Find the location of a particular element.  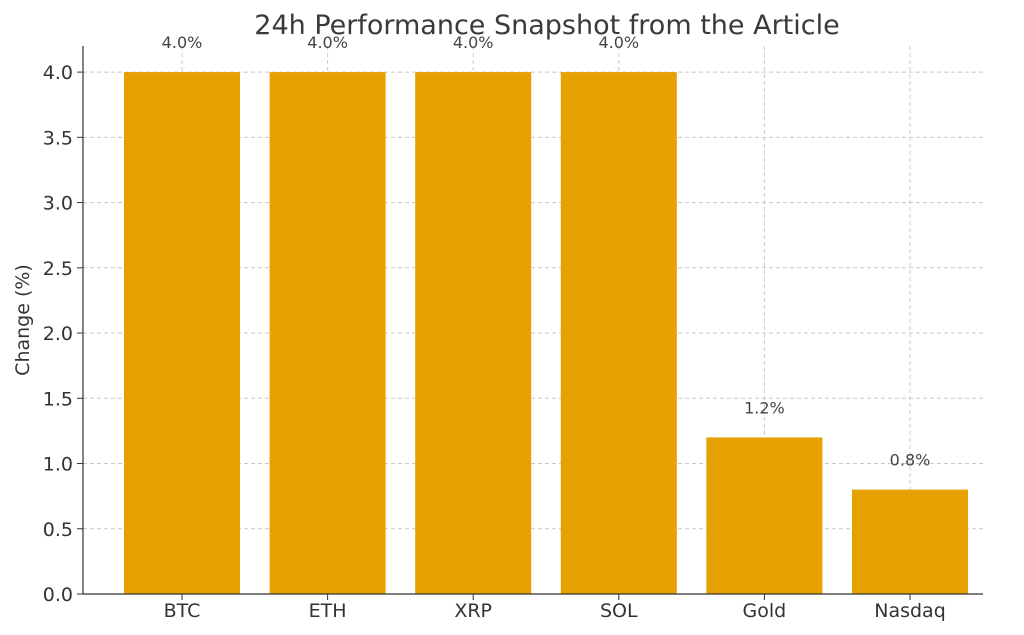

x-tick-label: ETH is located at coordinates (328, 611).